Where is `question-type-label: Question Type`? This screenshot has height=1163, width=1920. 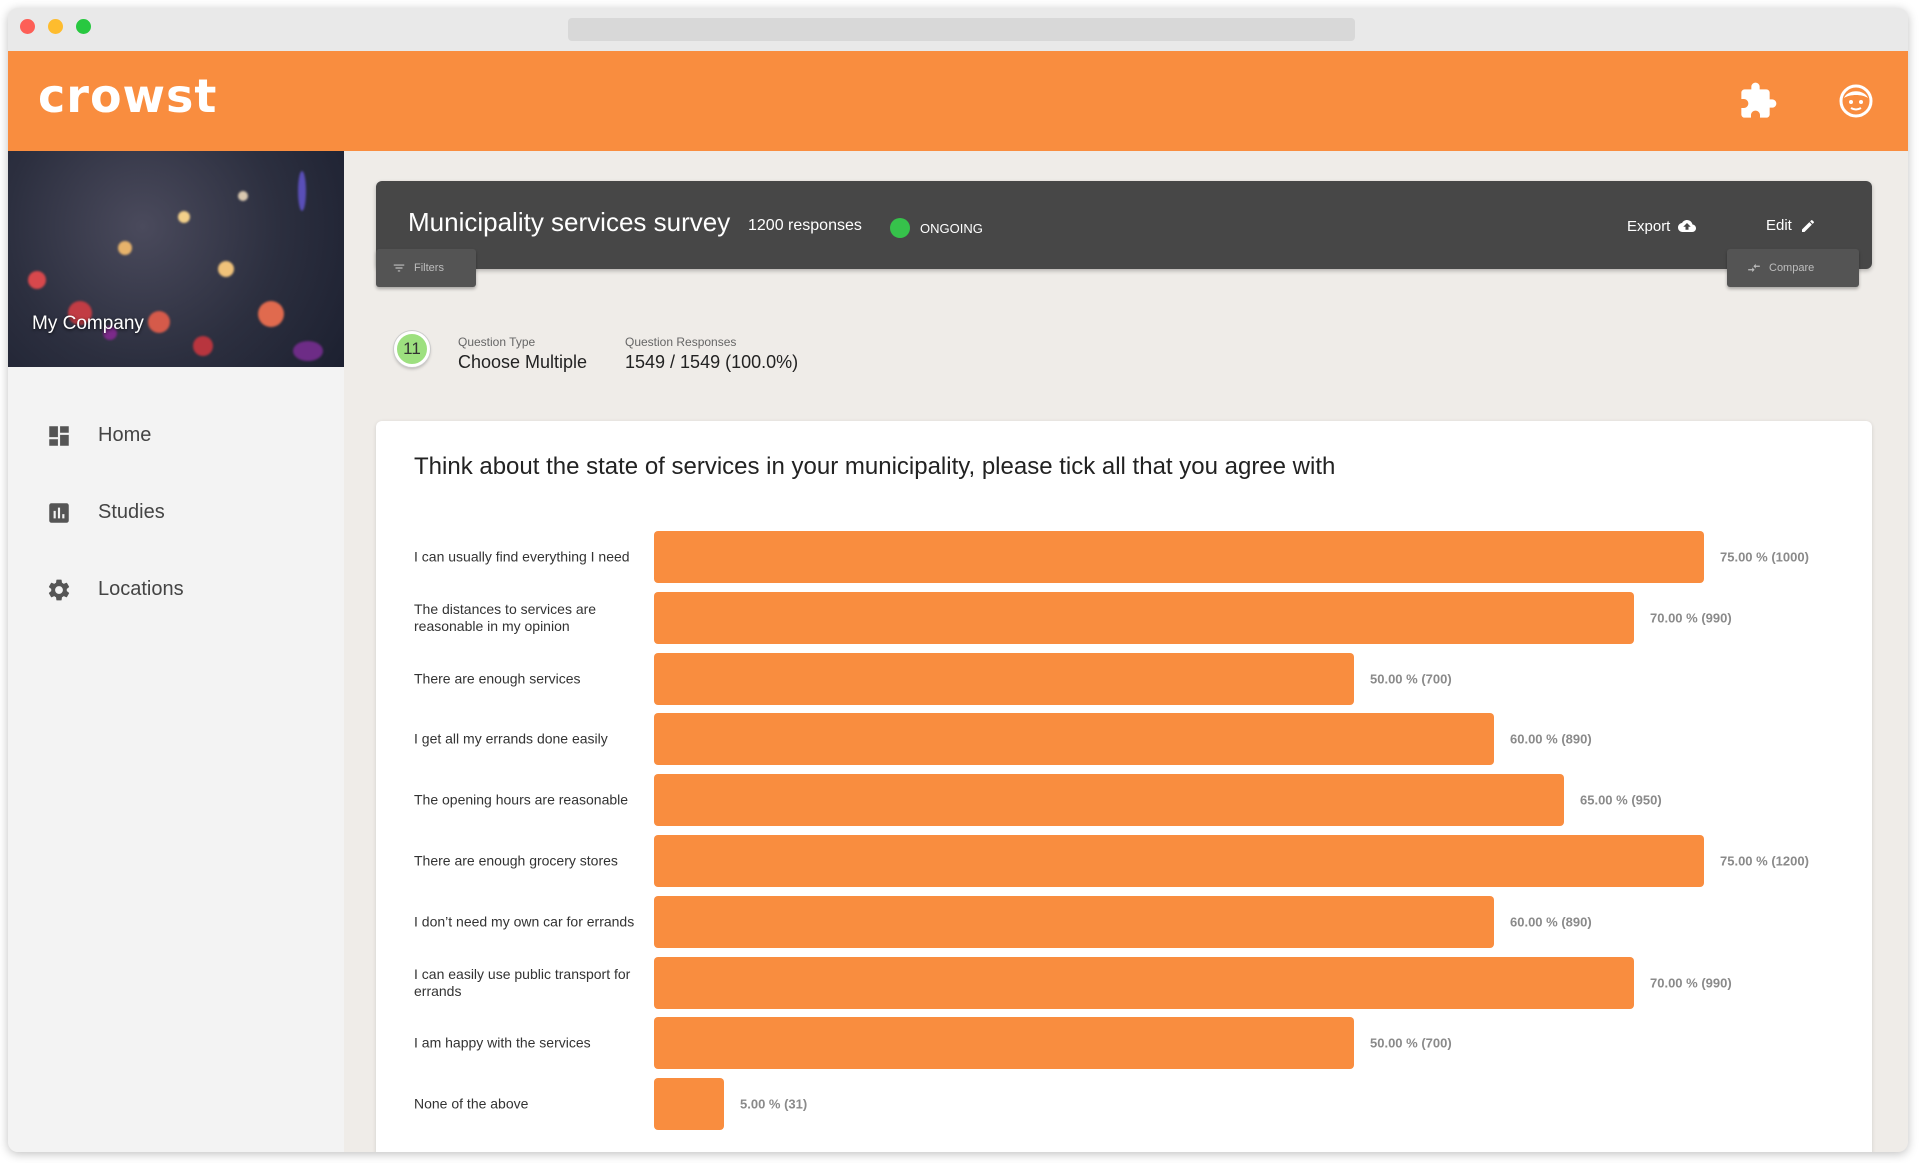 question-type-label: Question Type is located at coordinates (497, 342).